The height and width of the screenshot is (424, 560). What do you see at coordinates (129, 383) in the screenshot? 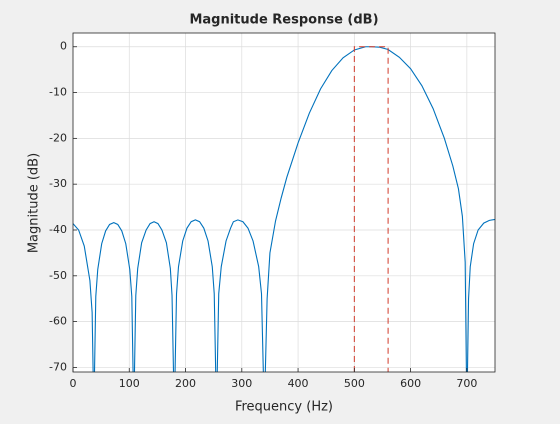
I see `x-tick-label: 100` at bounding box center [129, 383].